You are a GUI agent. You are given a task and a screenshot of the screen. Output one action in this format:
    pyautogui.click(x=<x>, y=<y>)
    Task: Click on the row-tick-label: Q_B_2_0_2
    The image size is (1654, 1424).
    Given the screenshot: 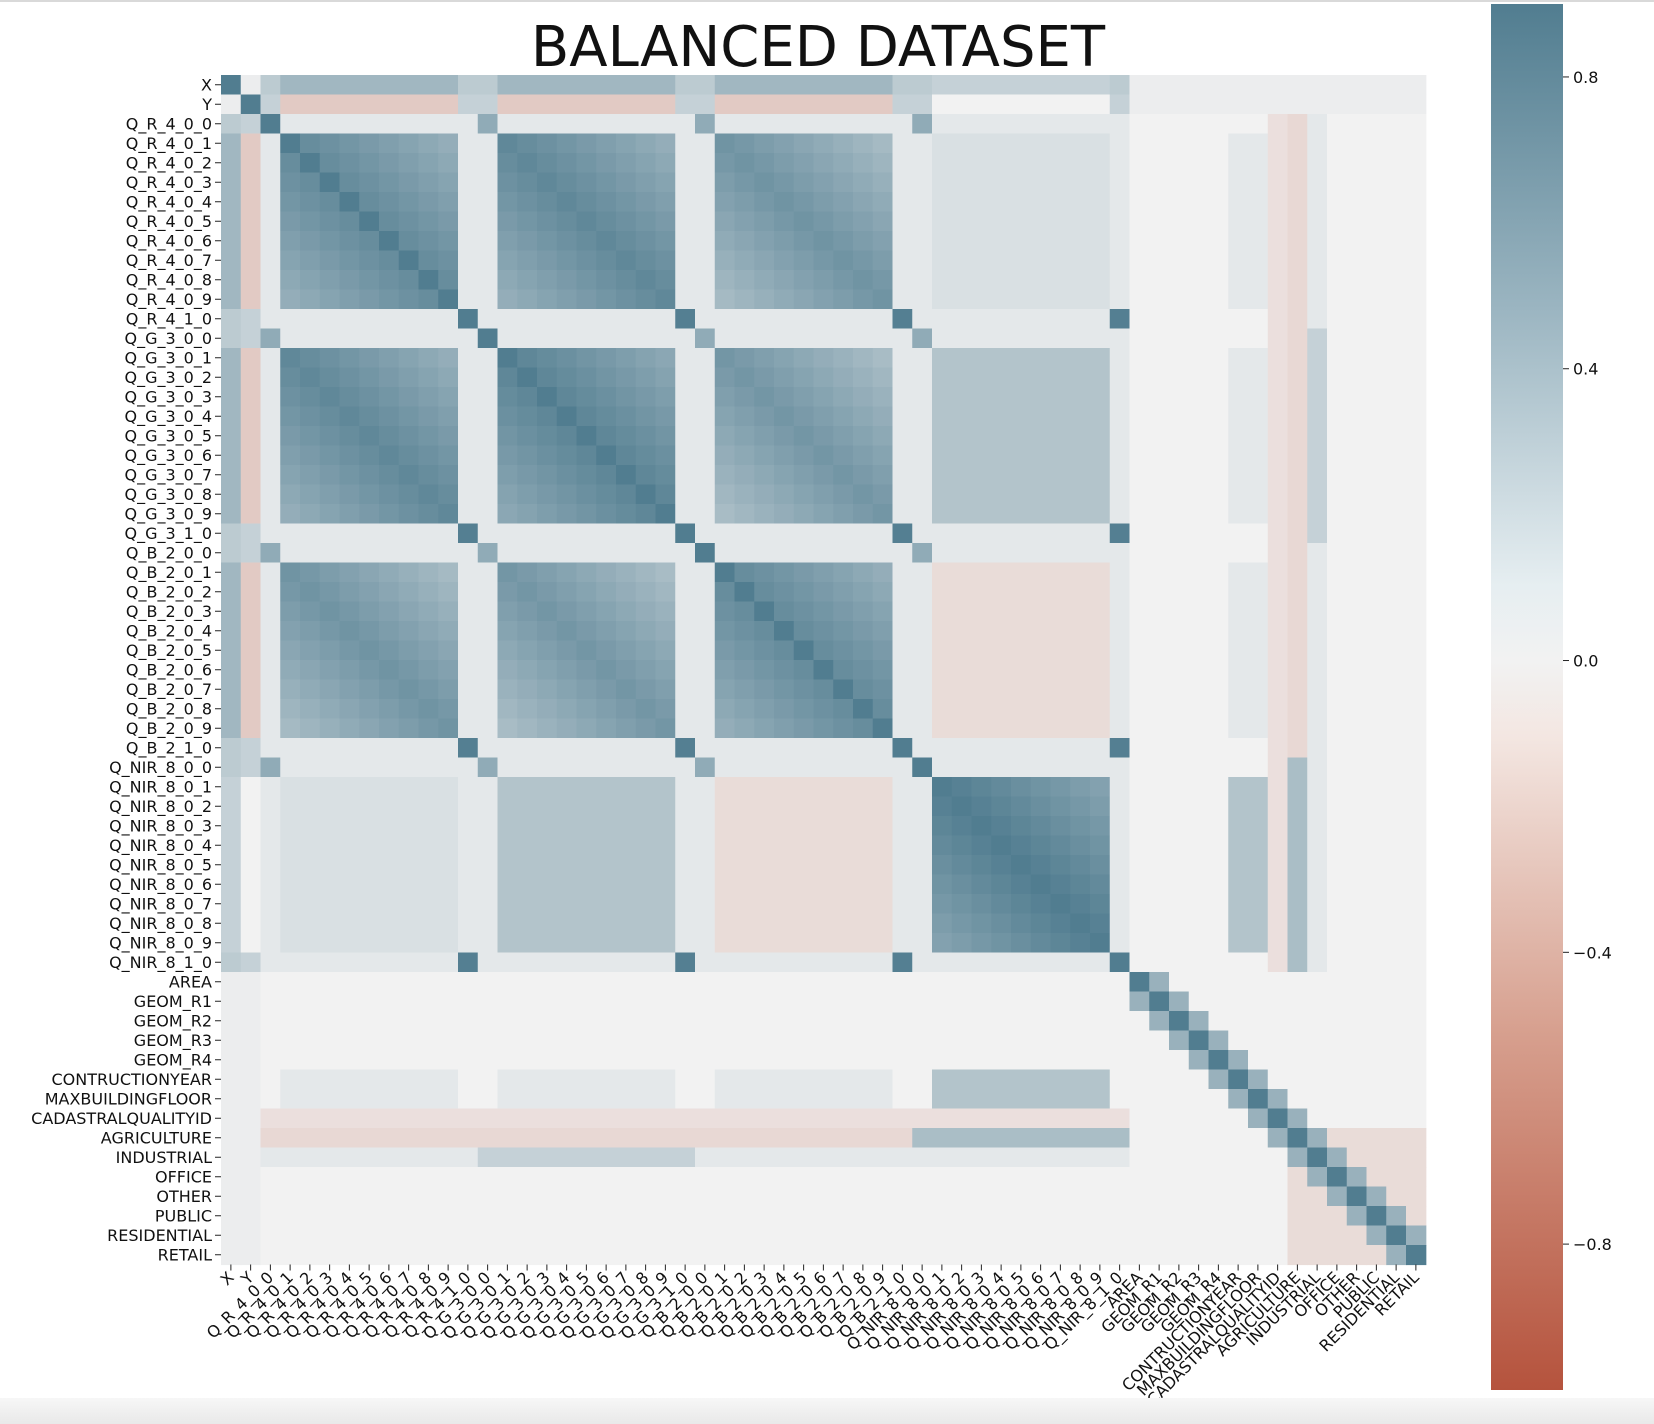 What is the action you would take?
    pyautogui.click(x=169, y=592)
    